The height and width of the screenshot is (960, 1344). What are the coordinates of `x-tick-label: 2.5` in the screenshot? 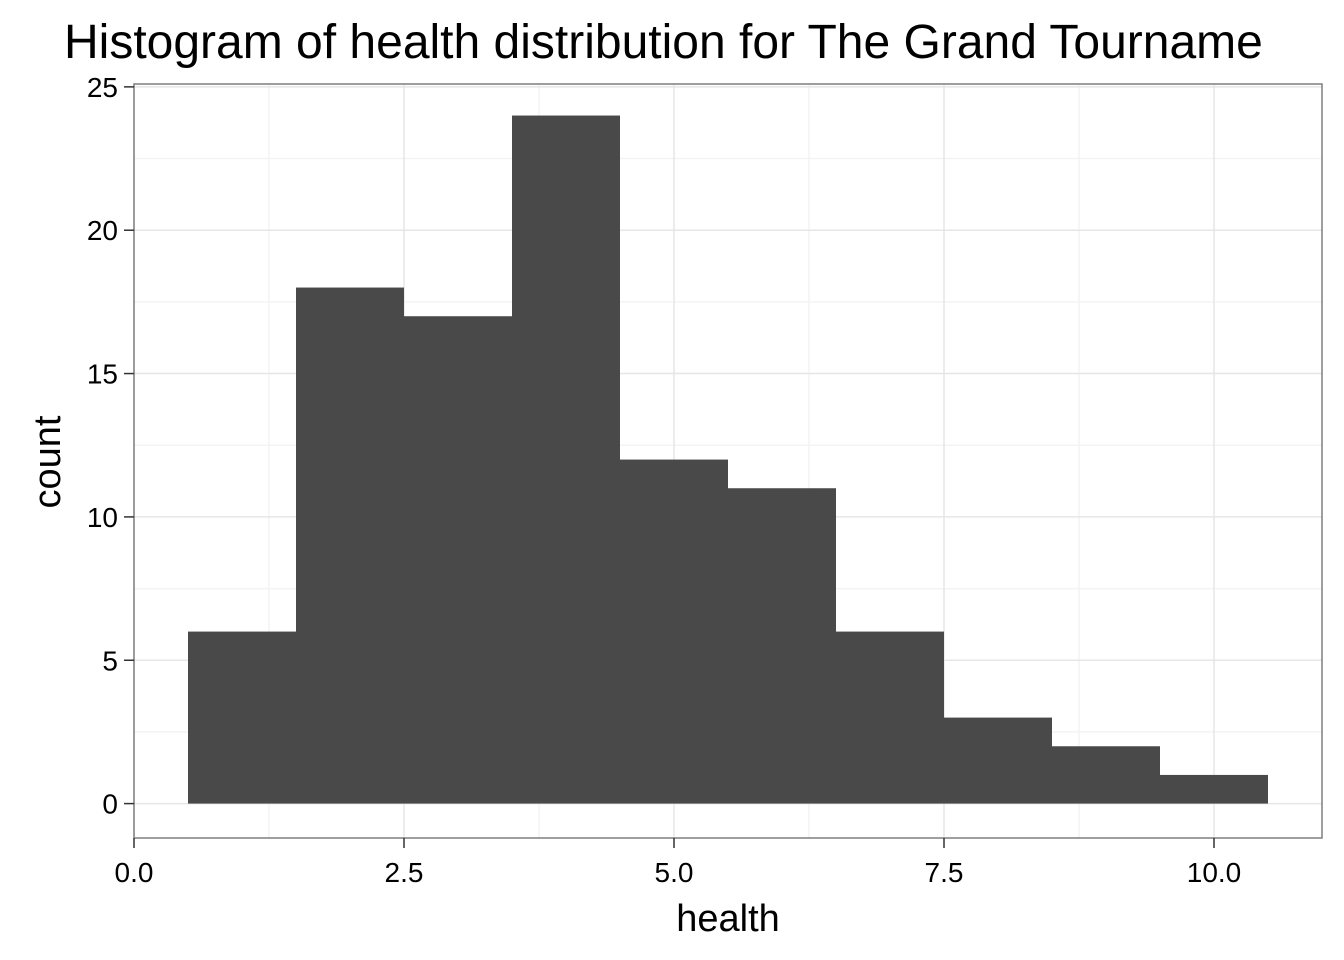 It's located at (404, 872).